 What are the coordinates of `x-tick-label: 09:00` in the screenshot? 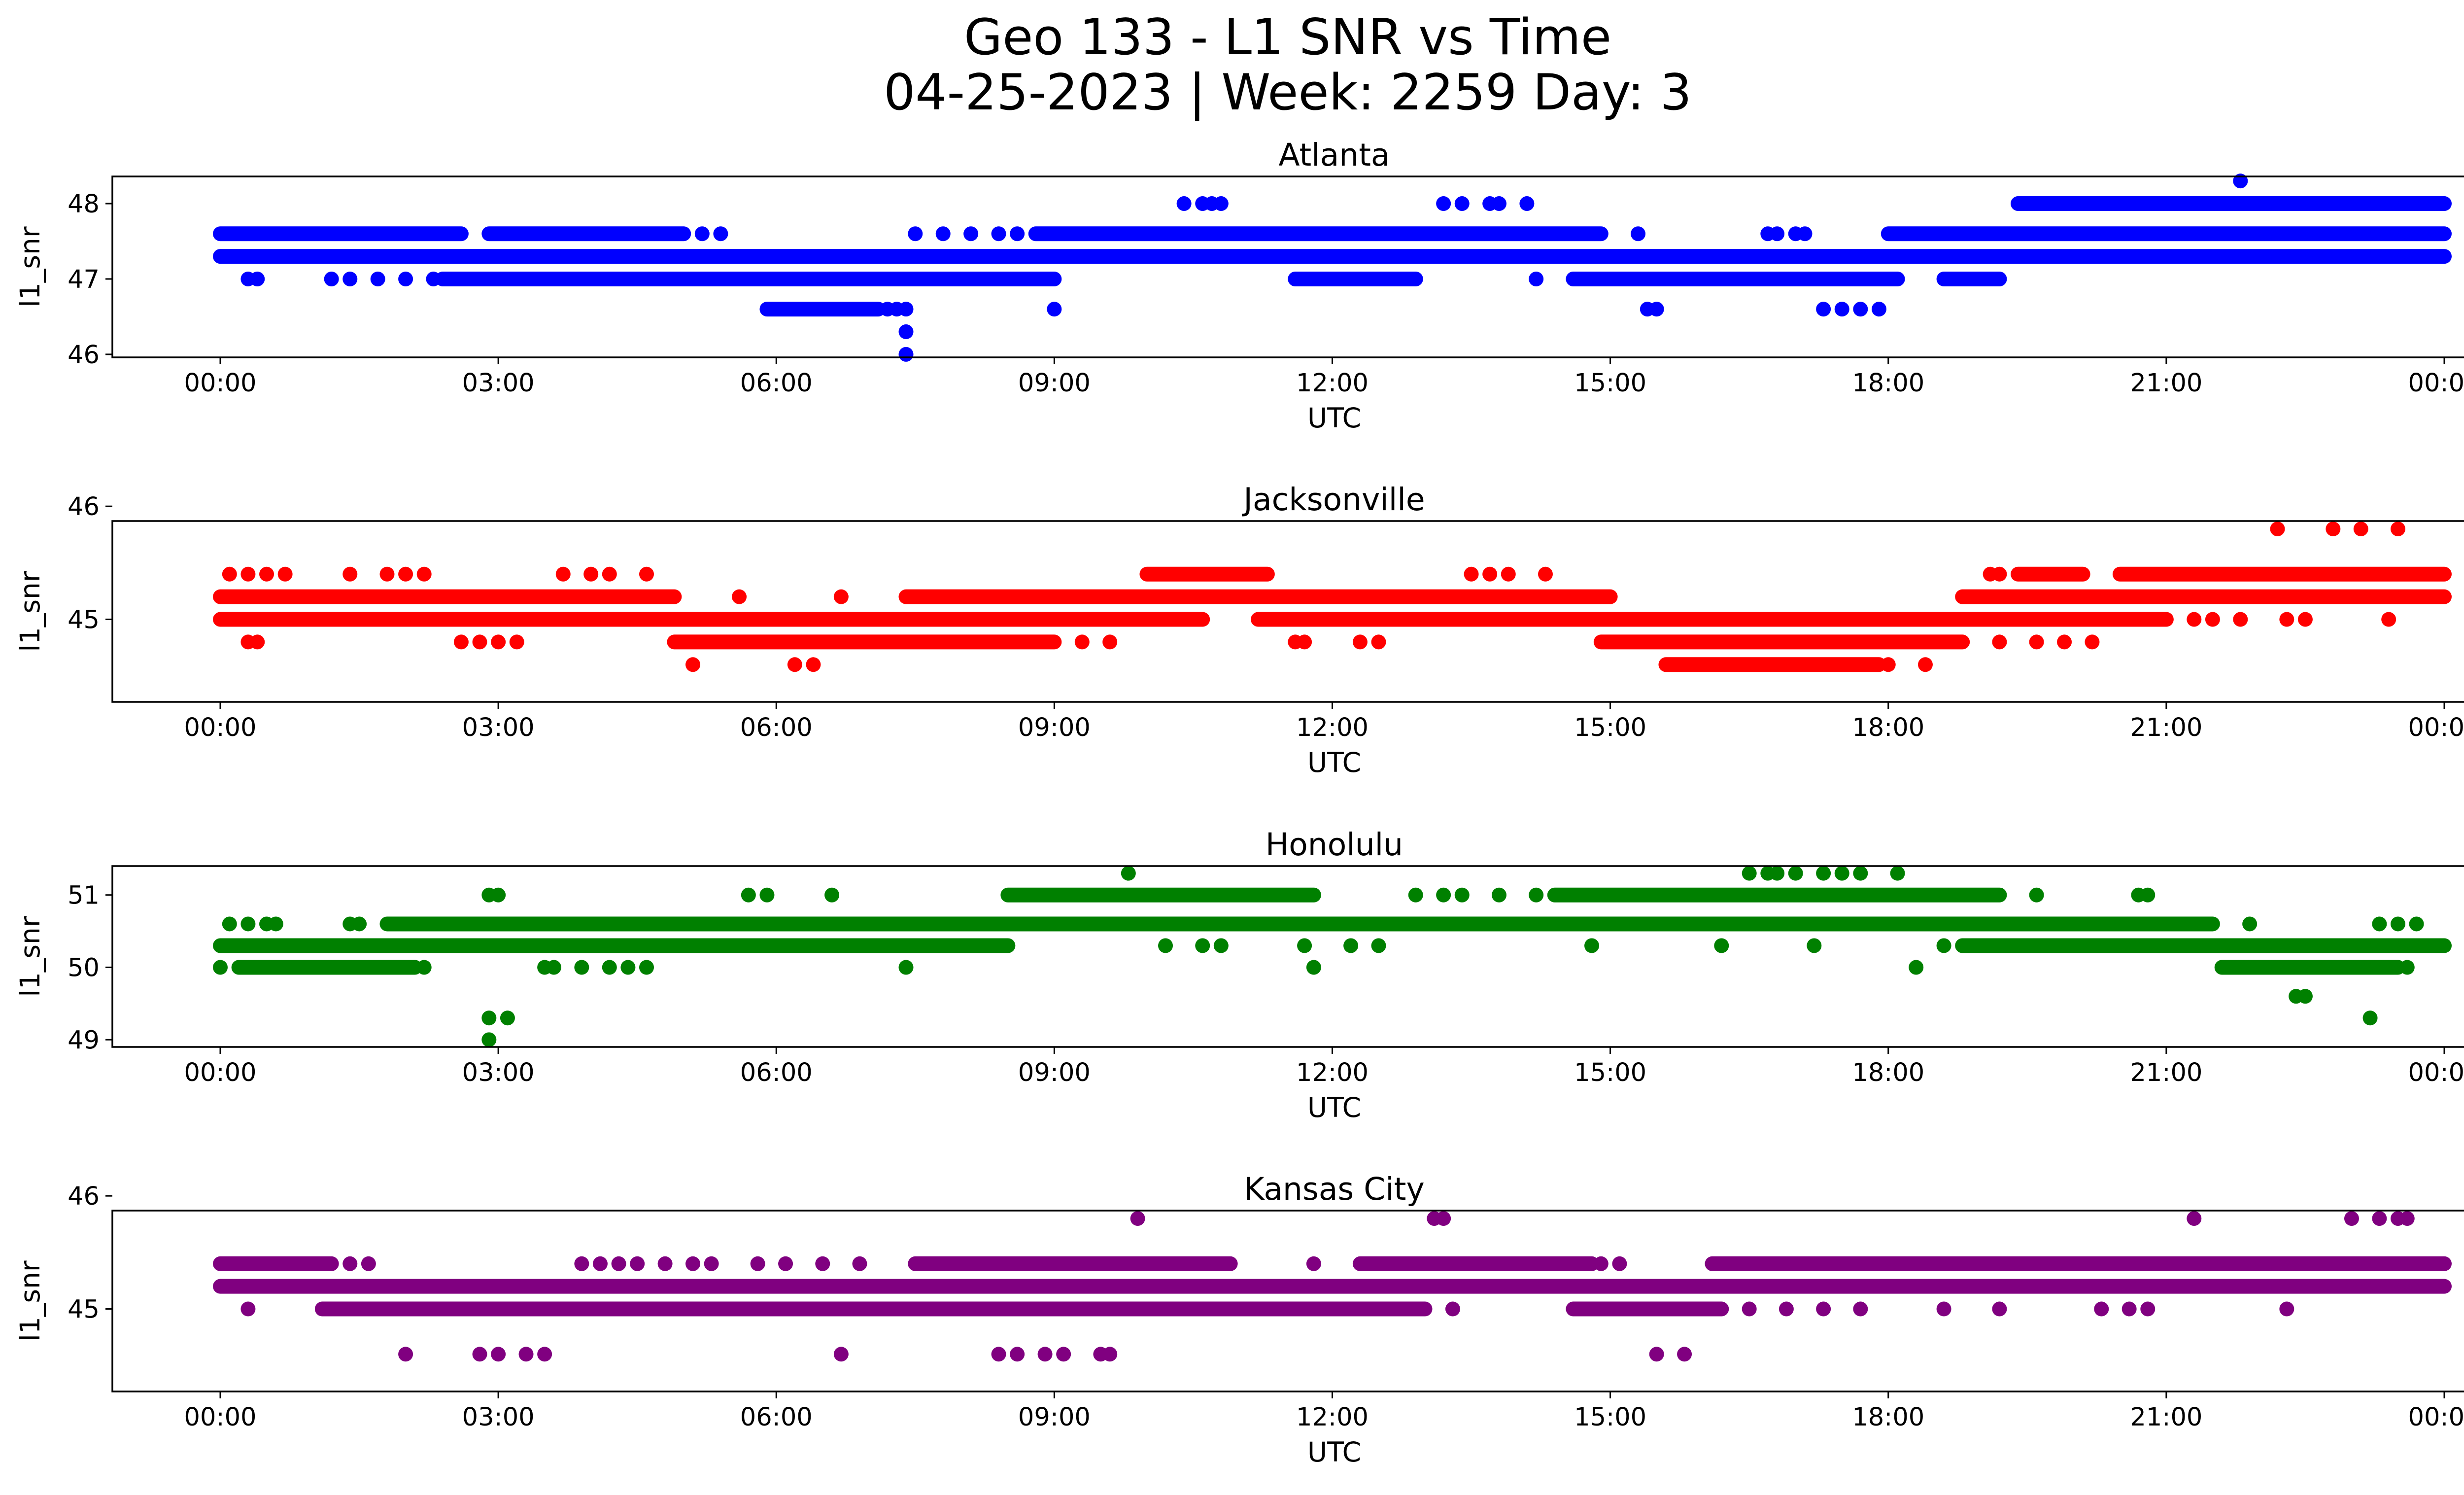 It's located at (1054, 1417).